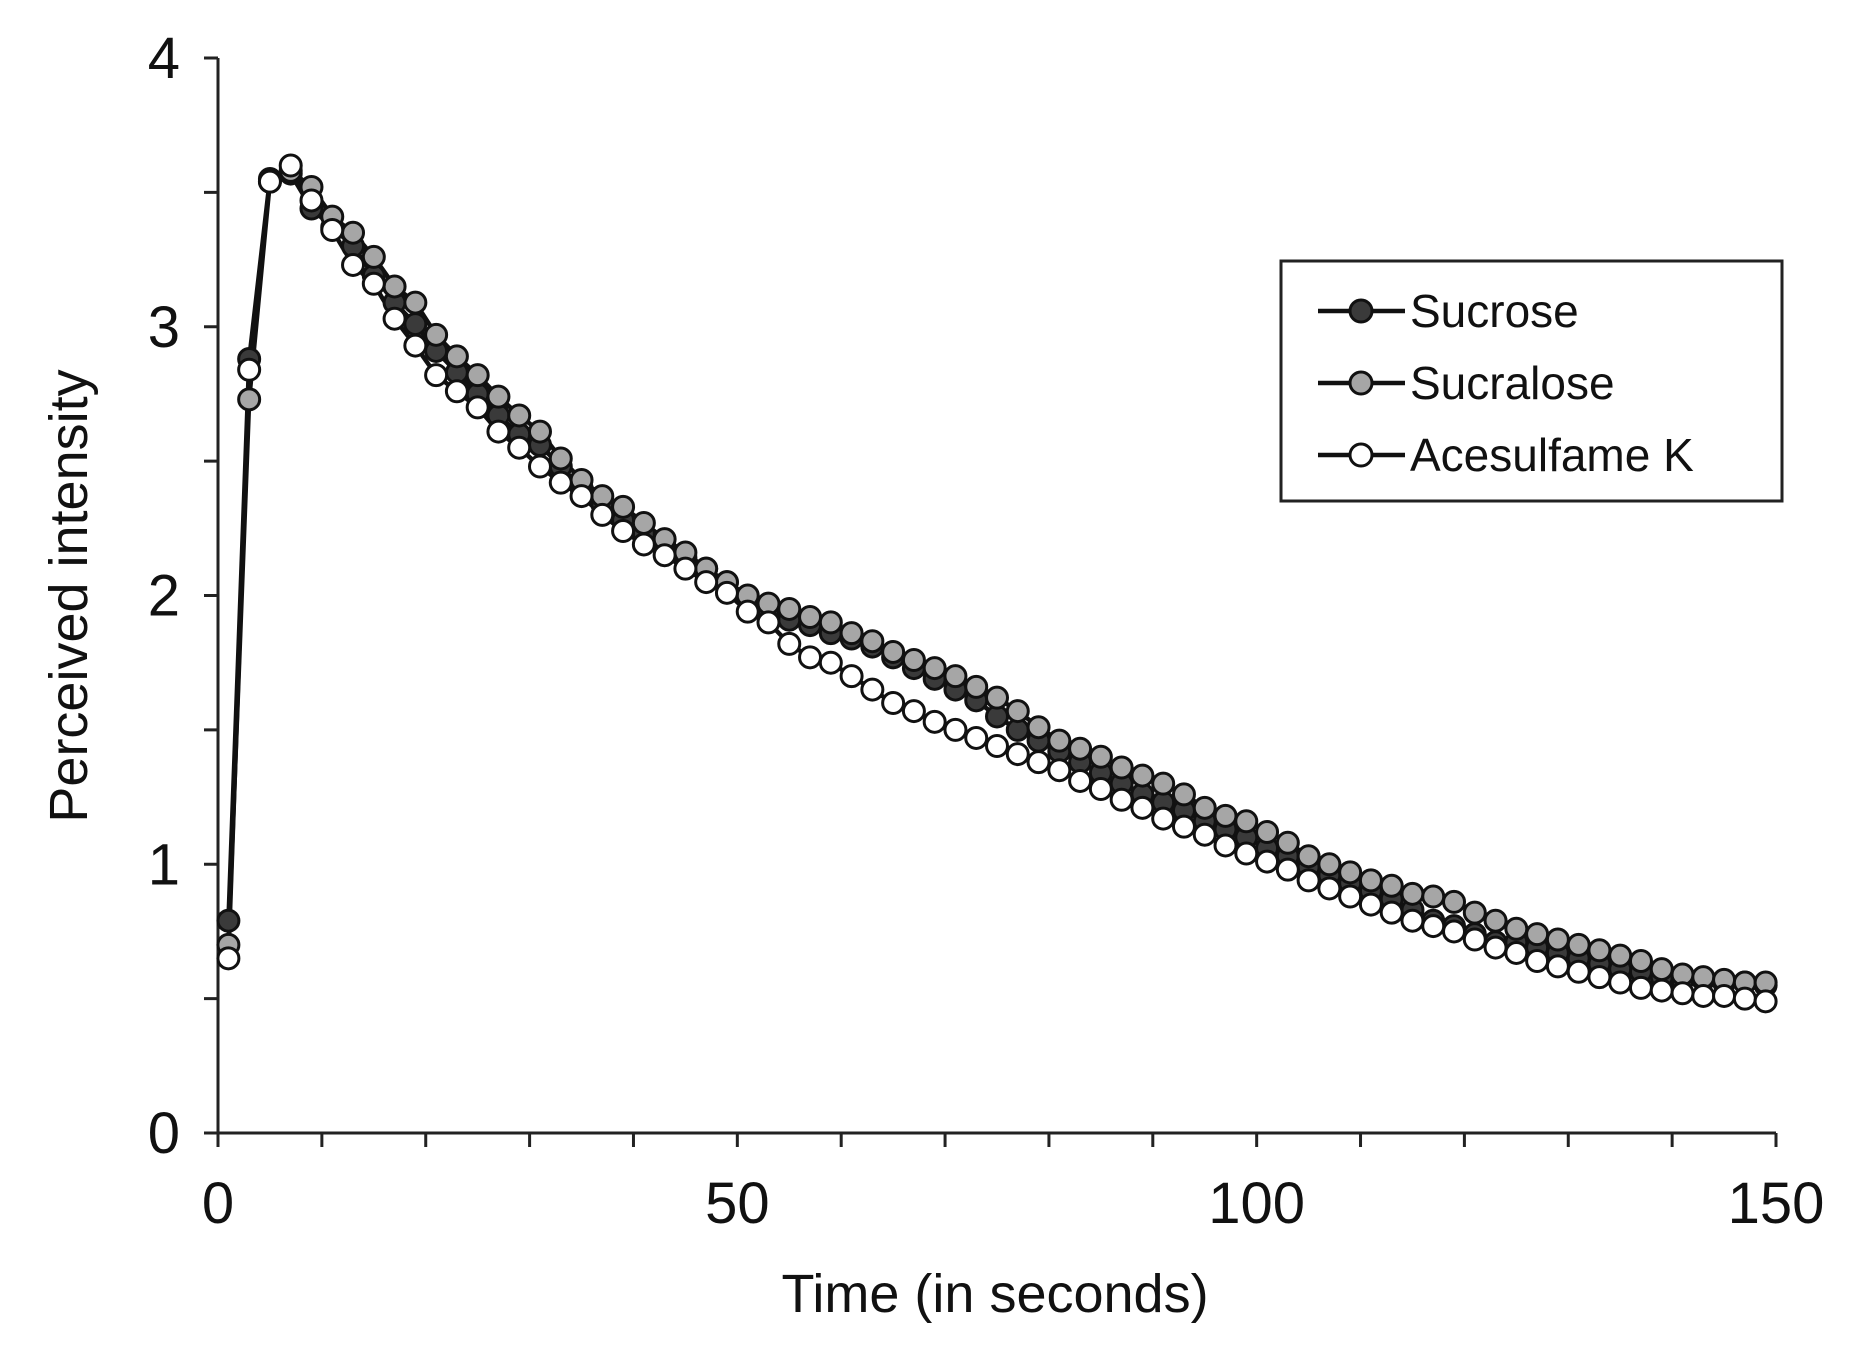  Describe the element at coordinates (164, 1133) in the screenshot. I see `y-tick-label: 0` at that location.